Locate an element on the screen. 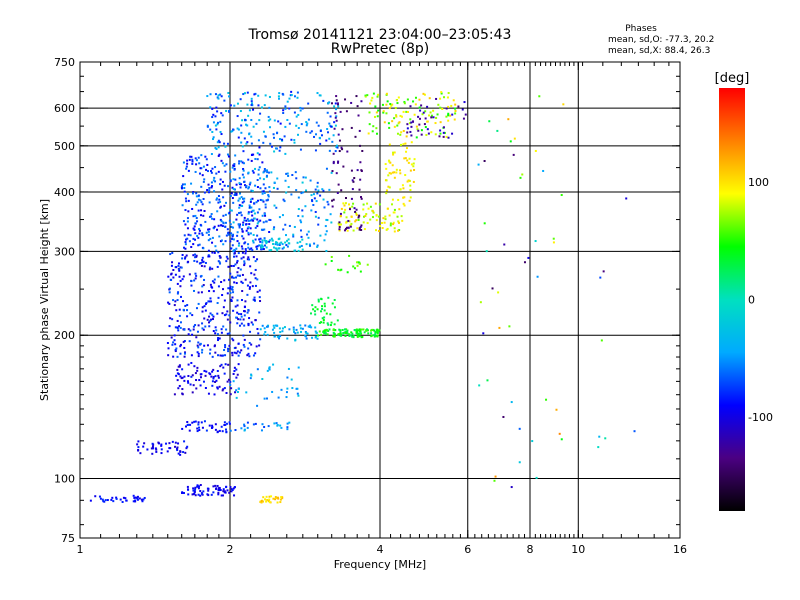  y-tick-label: 400 is located at coordinates (64, 192).